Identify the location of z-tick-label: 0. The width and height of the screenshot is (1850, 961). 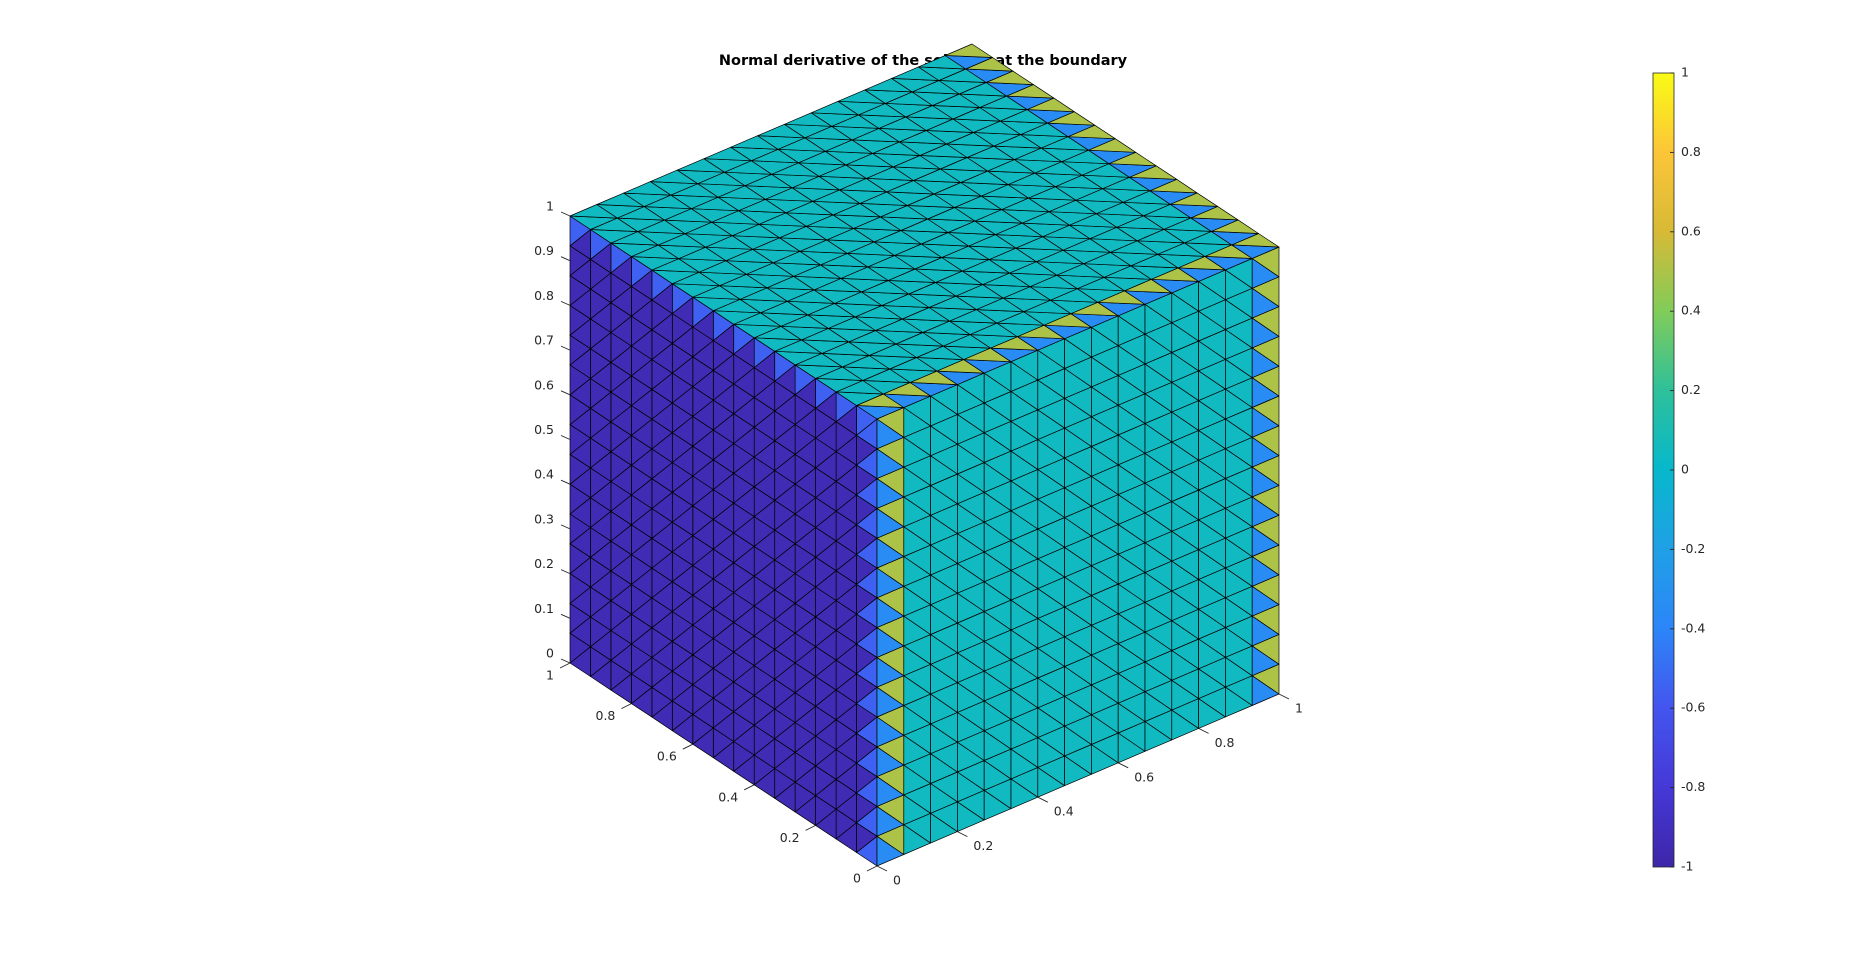
(550, 653).